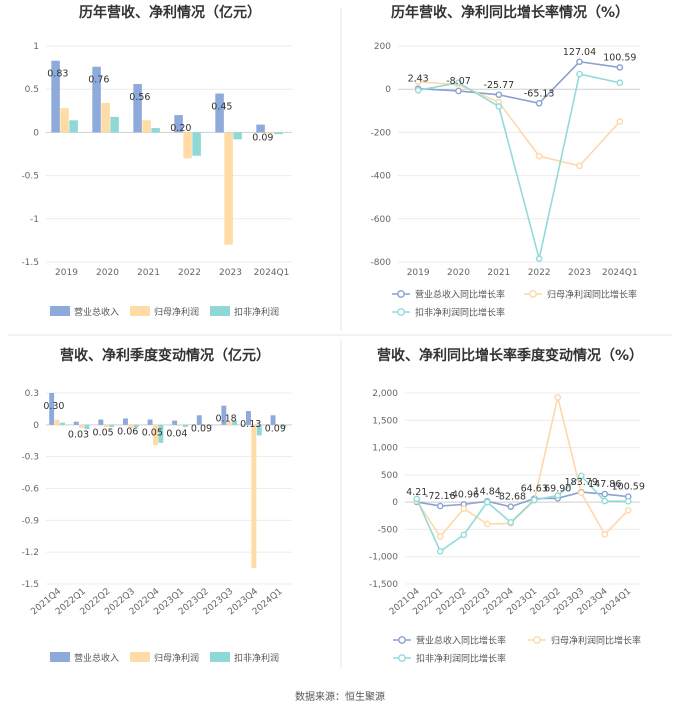 This screenshot has width=680, height=712. I want to click on legend-label: 归母净利润, so click(176, 312).